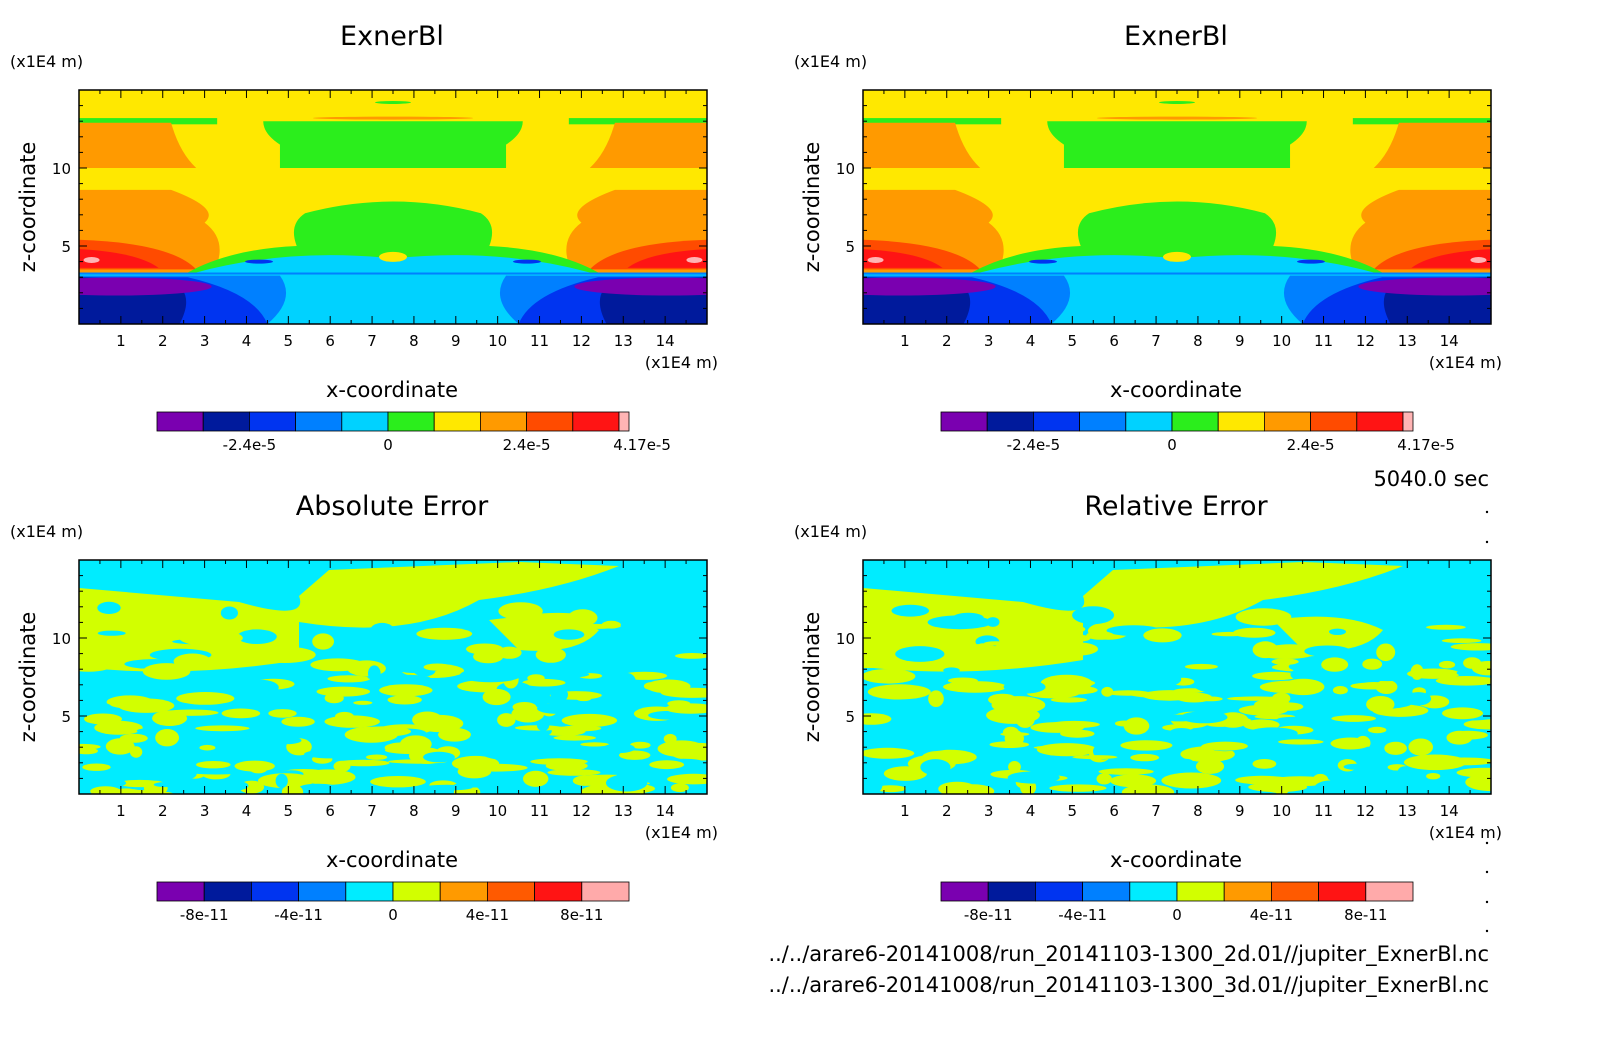 The width and height of the screenshot is (1604, 1054). I want to click on field-interface, so click(1177, 273).